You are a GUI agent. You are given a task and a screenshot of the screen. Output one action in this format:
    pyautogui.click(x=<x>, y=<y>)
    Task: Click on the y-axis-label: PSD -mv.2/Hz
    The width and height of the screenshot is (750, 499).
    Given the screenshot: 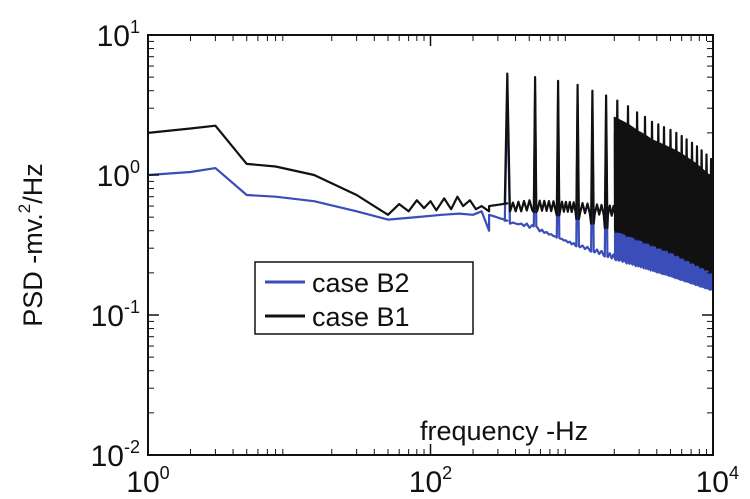 What is the action you would take?
    pyautogui.click(x=31, y=244)
    